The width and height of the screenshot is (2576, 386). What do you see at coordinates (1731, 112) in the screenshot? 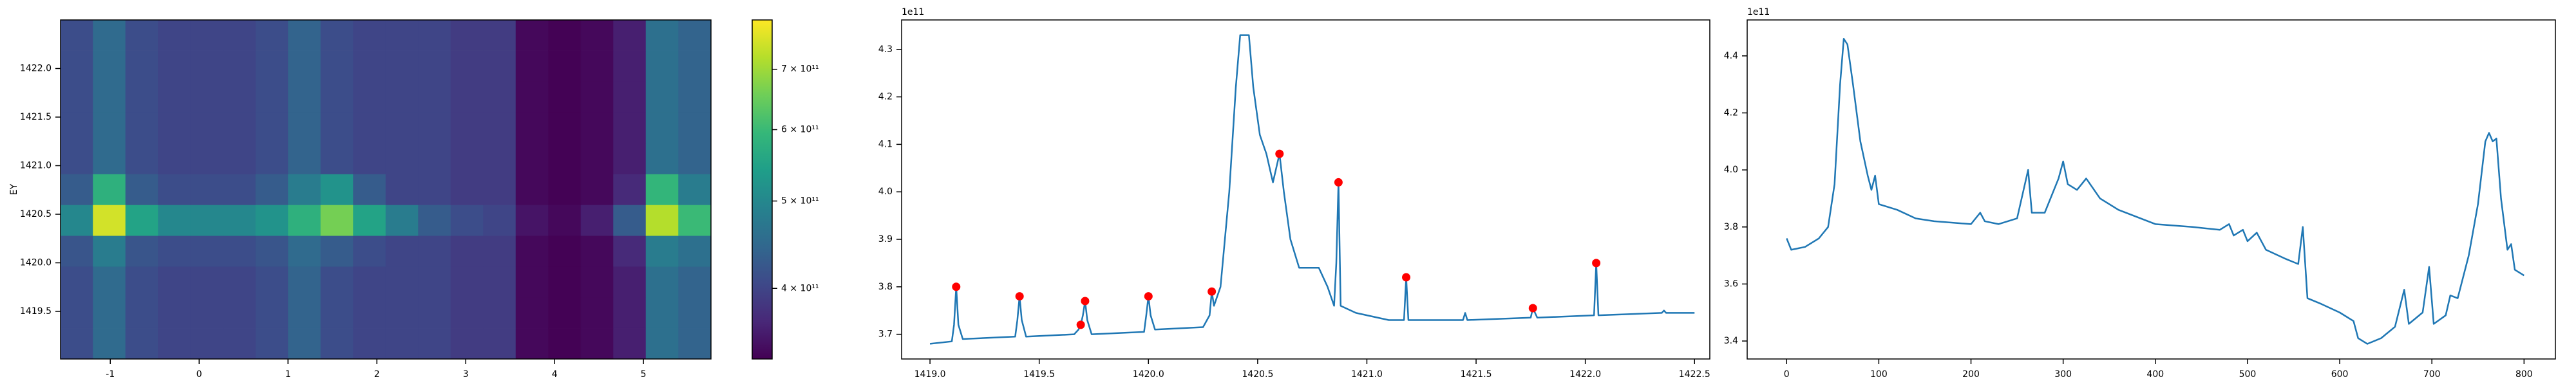
I see `y-tick-label: 4.2` at bounding box center [1731, 112].